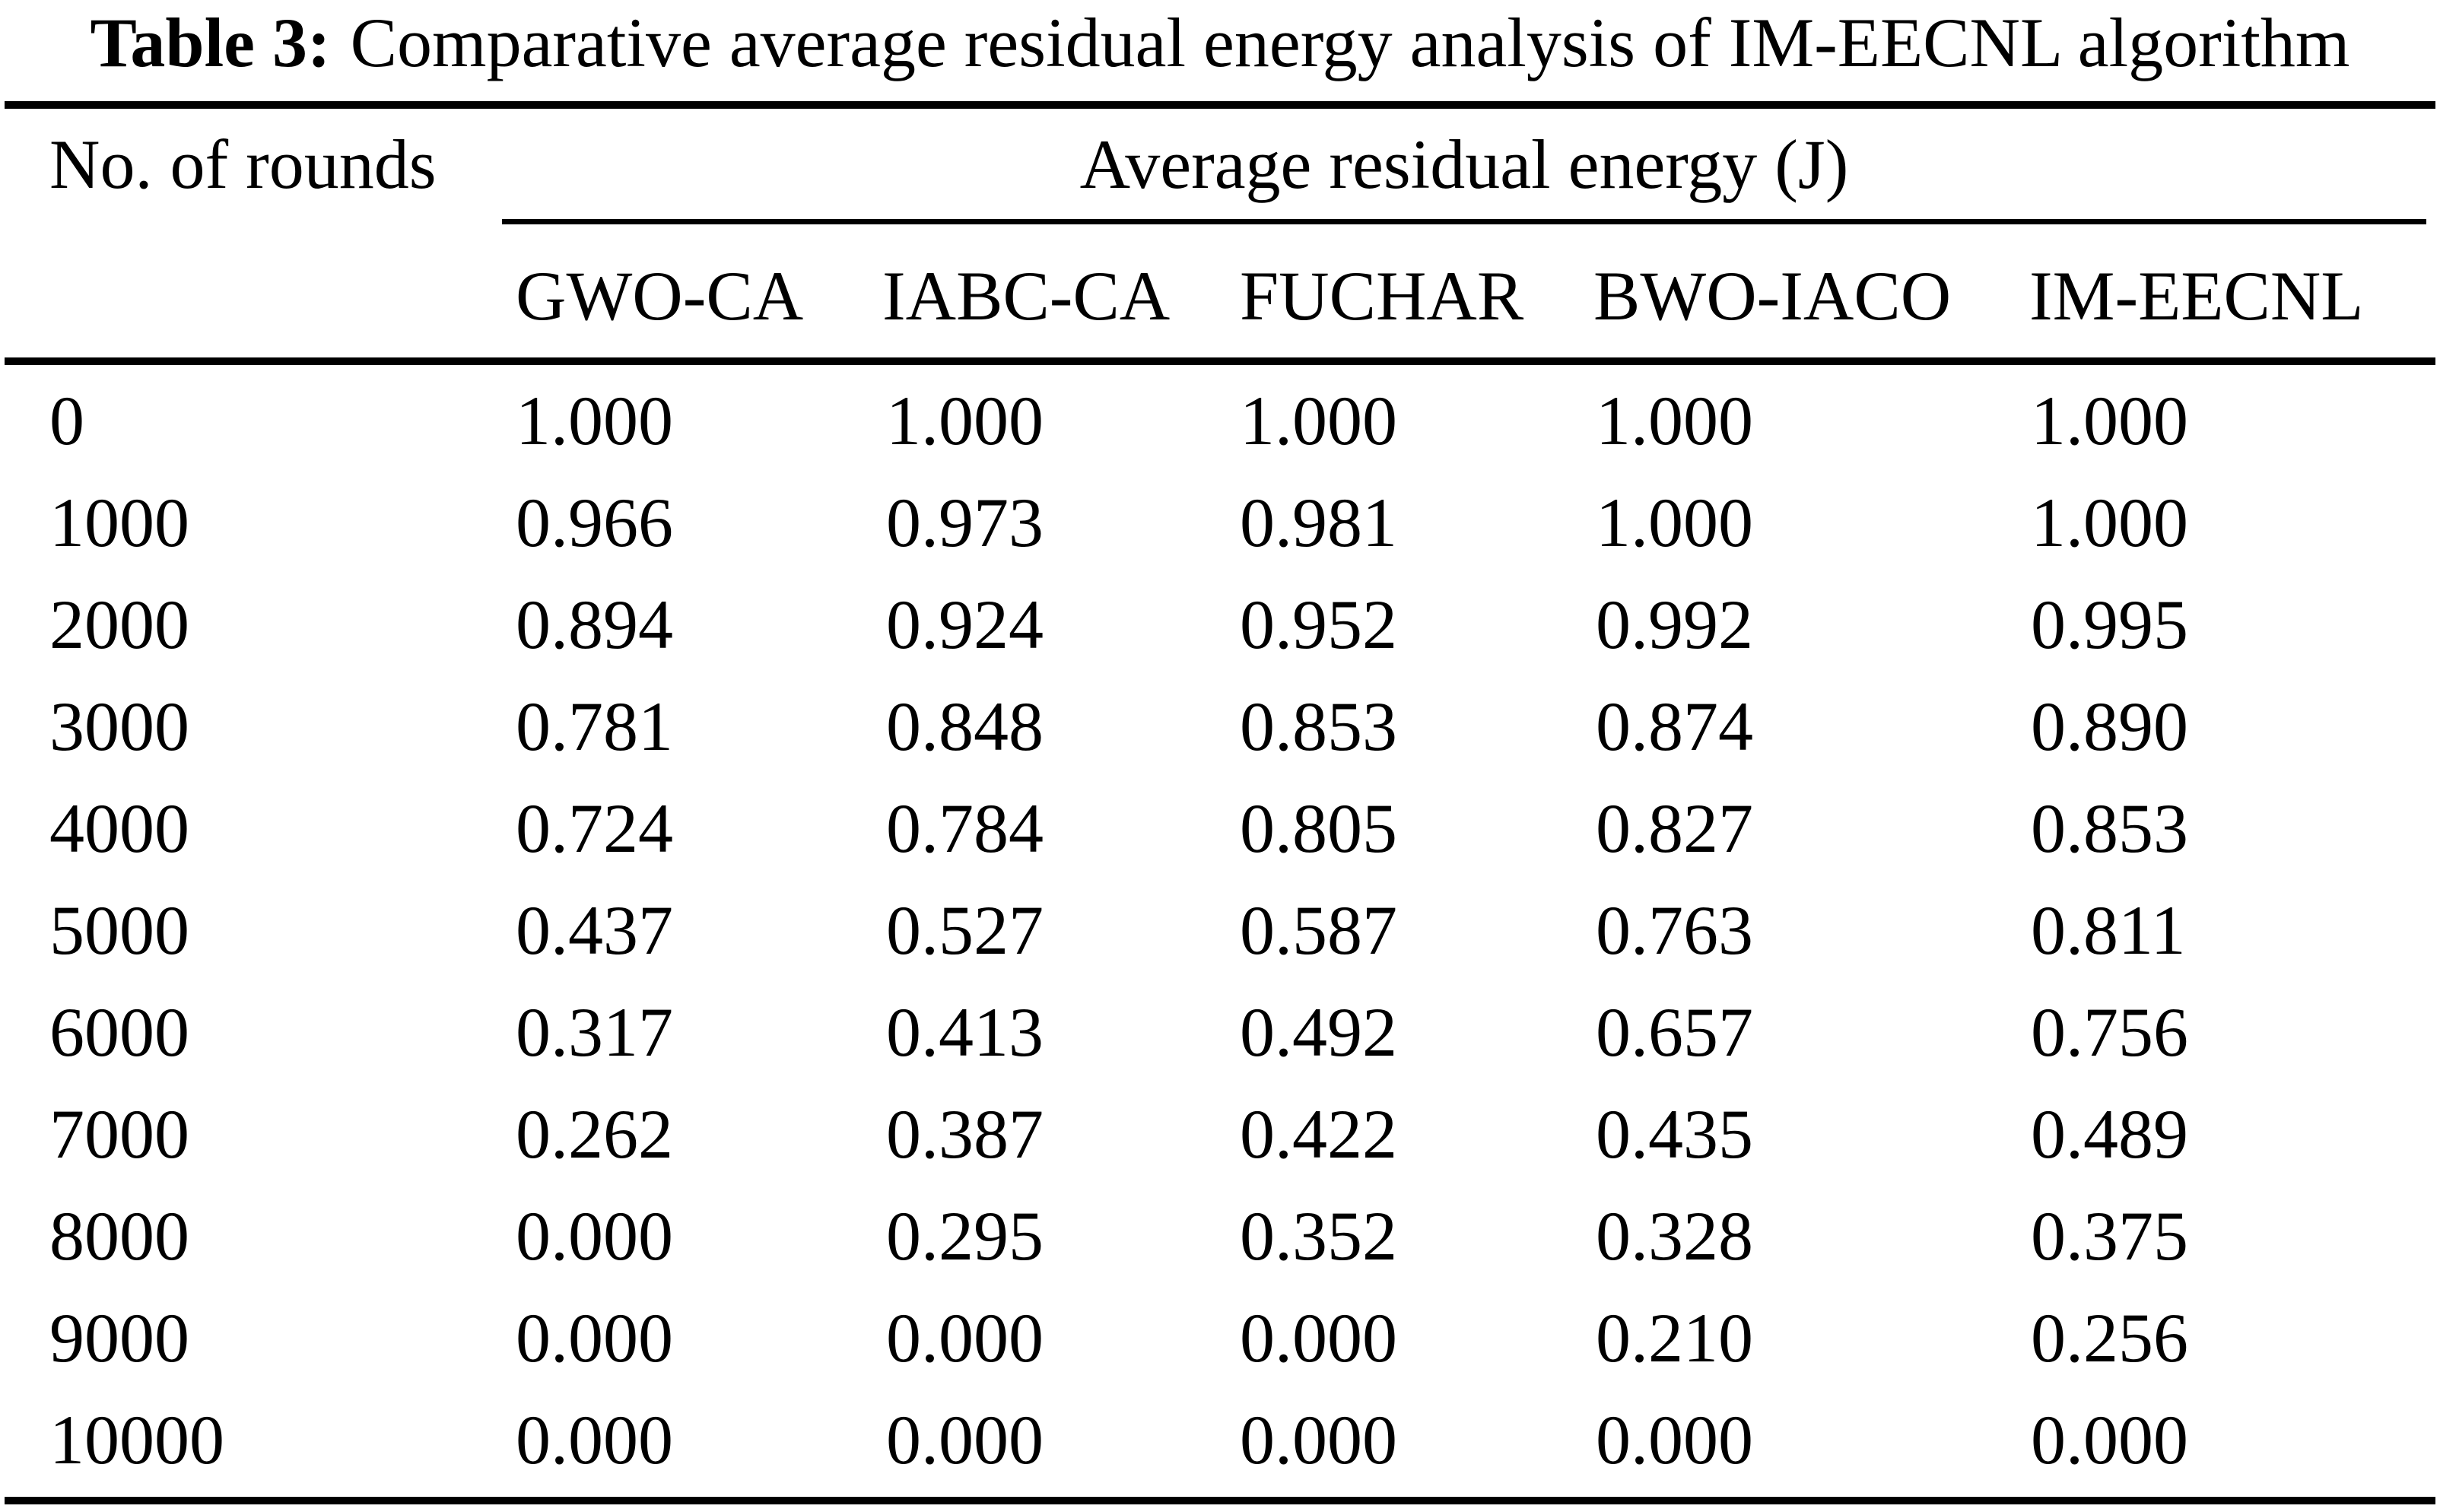 The image size is (2440, 1512). What do you see at coordinates (119, 1236) in the screenshot?
I see `rounds-cell: 8000` at bounding box center [119, 1236].